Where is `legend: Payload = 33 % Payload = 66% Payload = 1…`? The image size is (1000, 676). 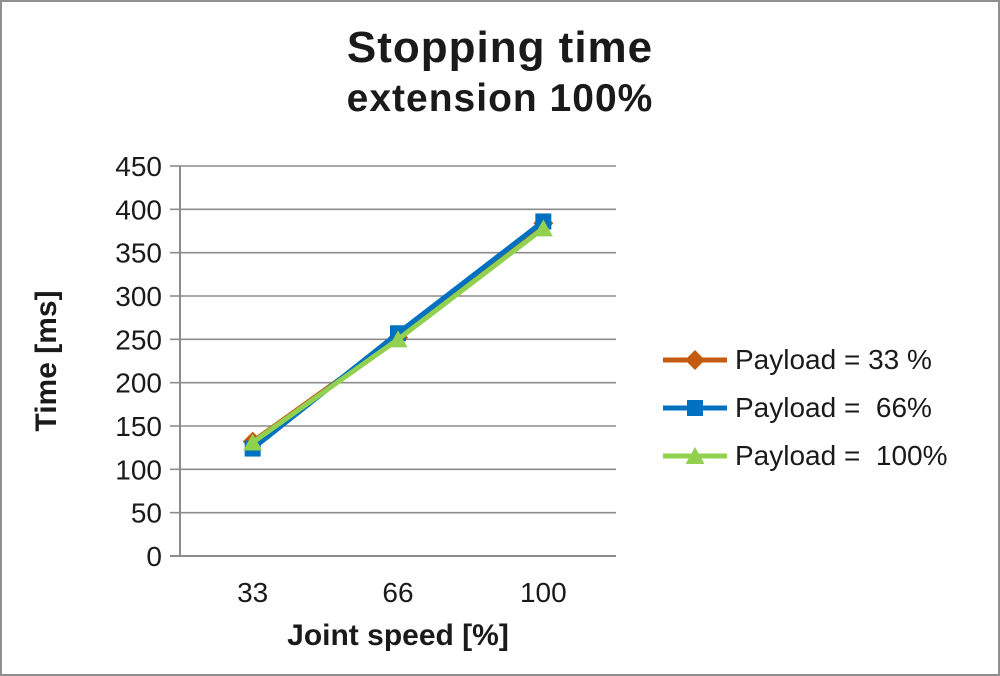
legend: Payload = 33 % Payload = 66% Payload = 1… is located at coordinates (805, 408).